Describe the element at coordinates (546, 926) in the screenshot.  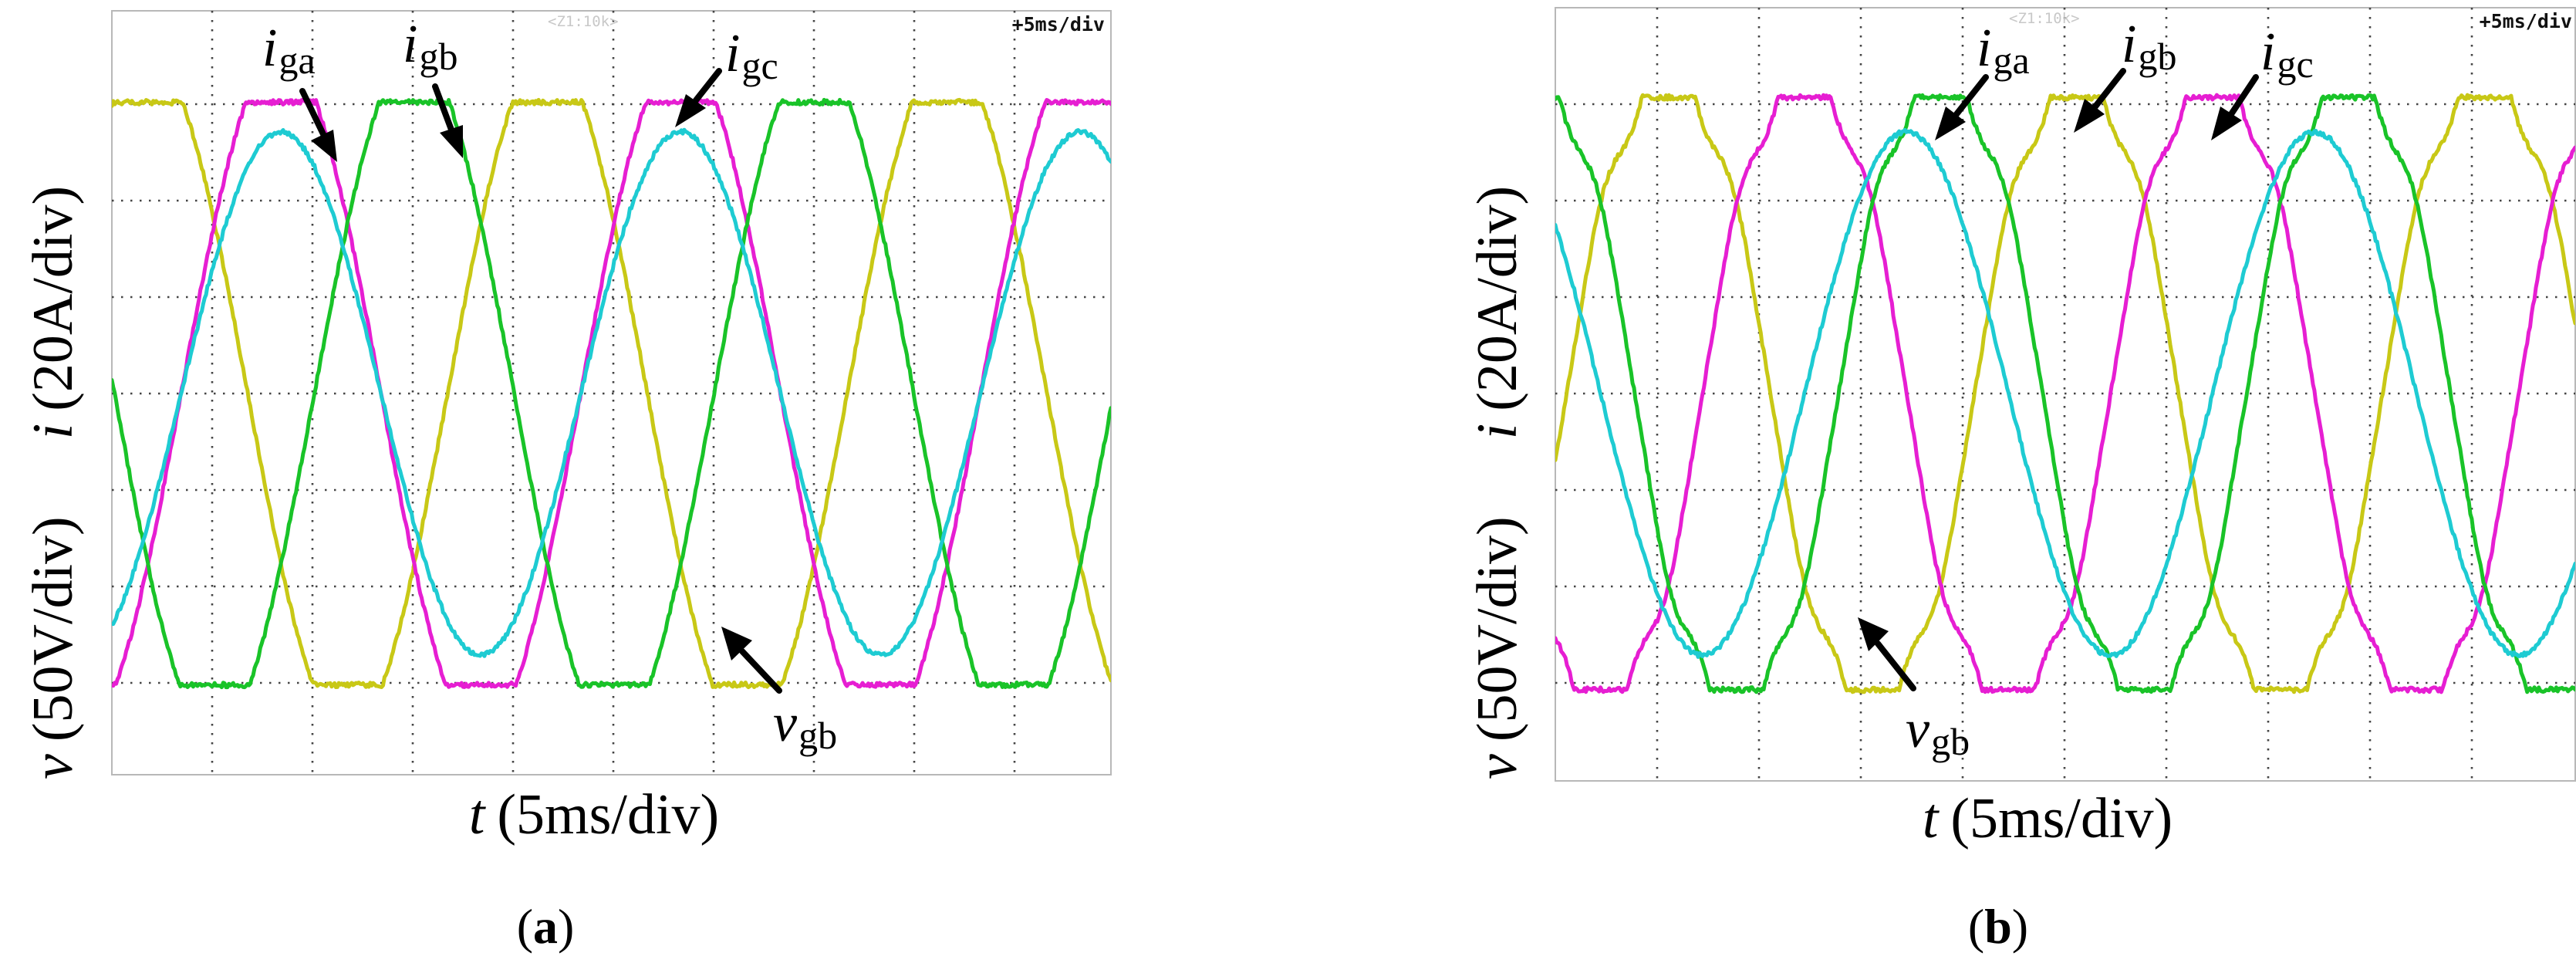
I see `panel-label-a: (a)` at that location.